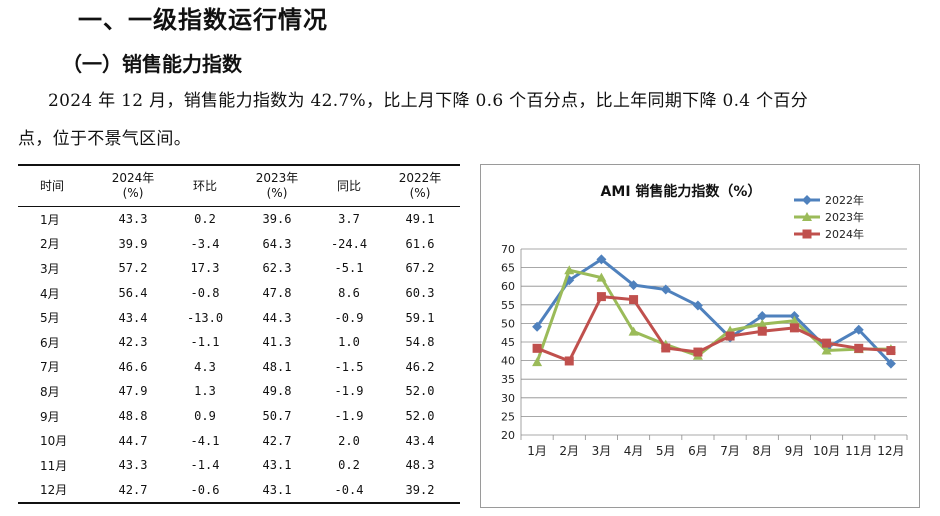 The image size is (940, 516). I want to click on table-cell-month: 11月, so click(54, 465).